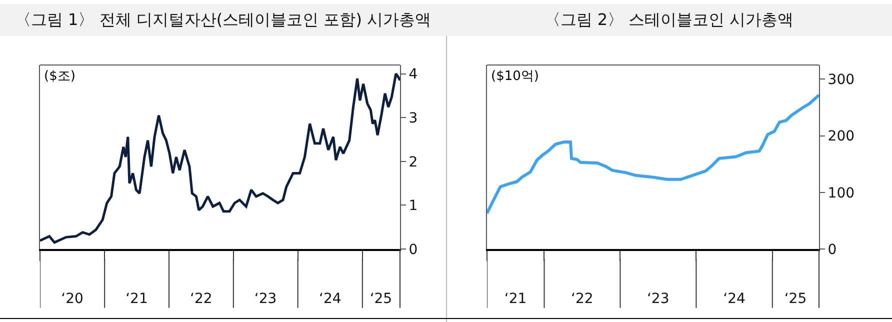 This screenshot has height=322, width=892. Describe the element at coordinates (669, 20) in the screenshot. I see `chart-title: 〈그림 2〉 스테이블코인 시가총액` at that location.